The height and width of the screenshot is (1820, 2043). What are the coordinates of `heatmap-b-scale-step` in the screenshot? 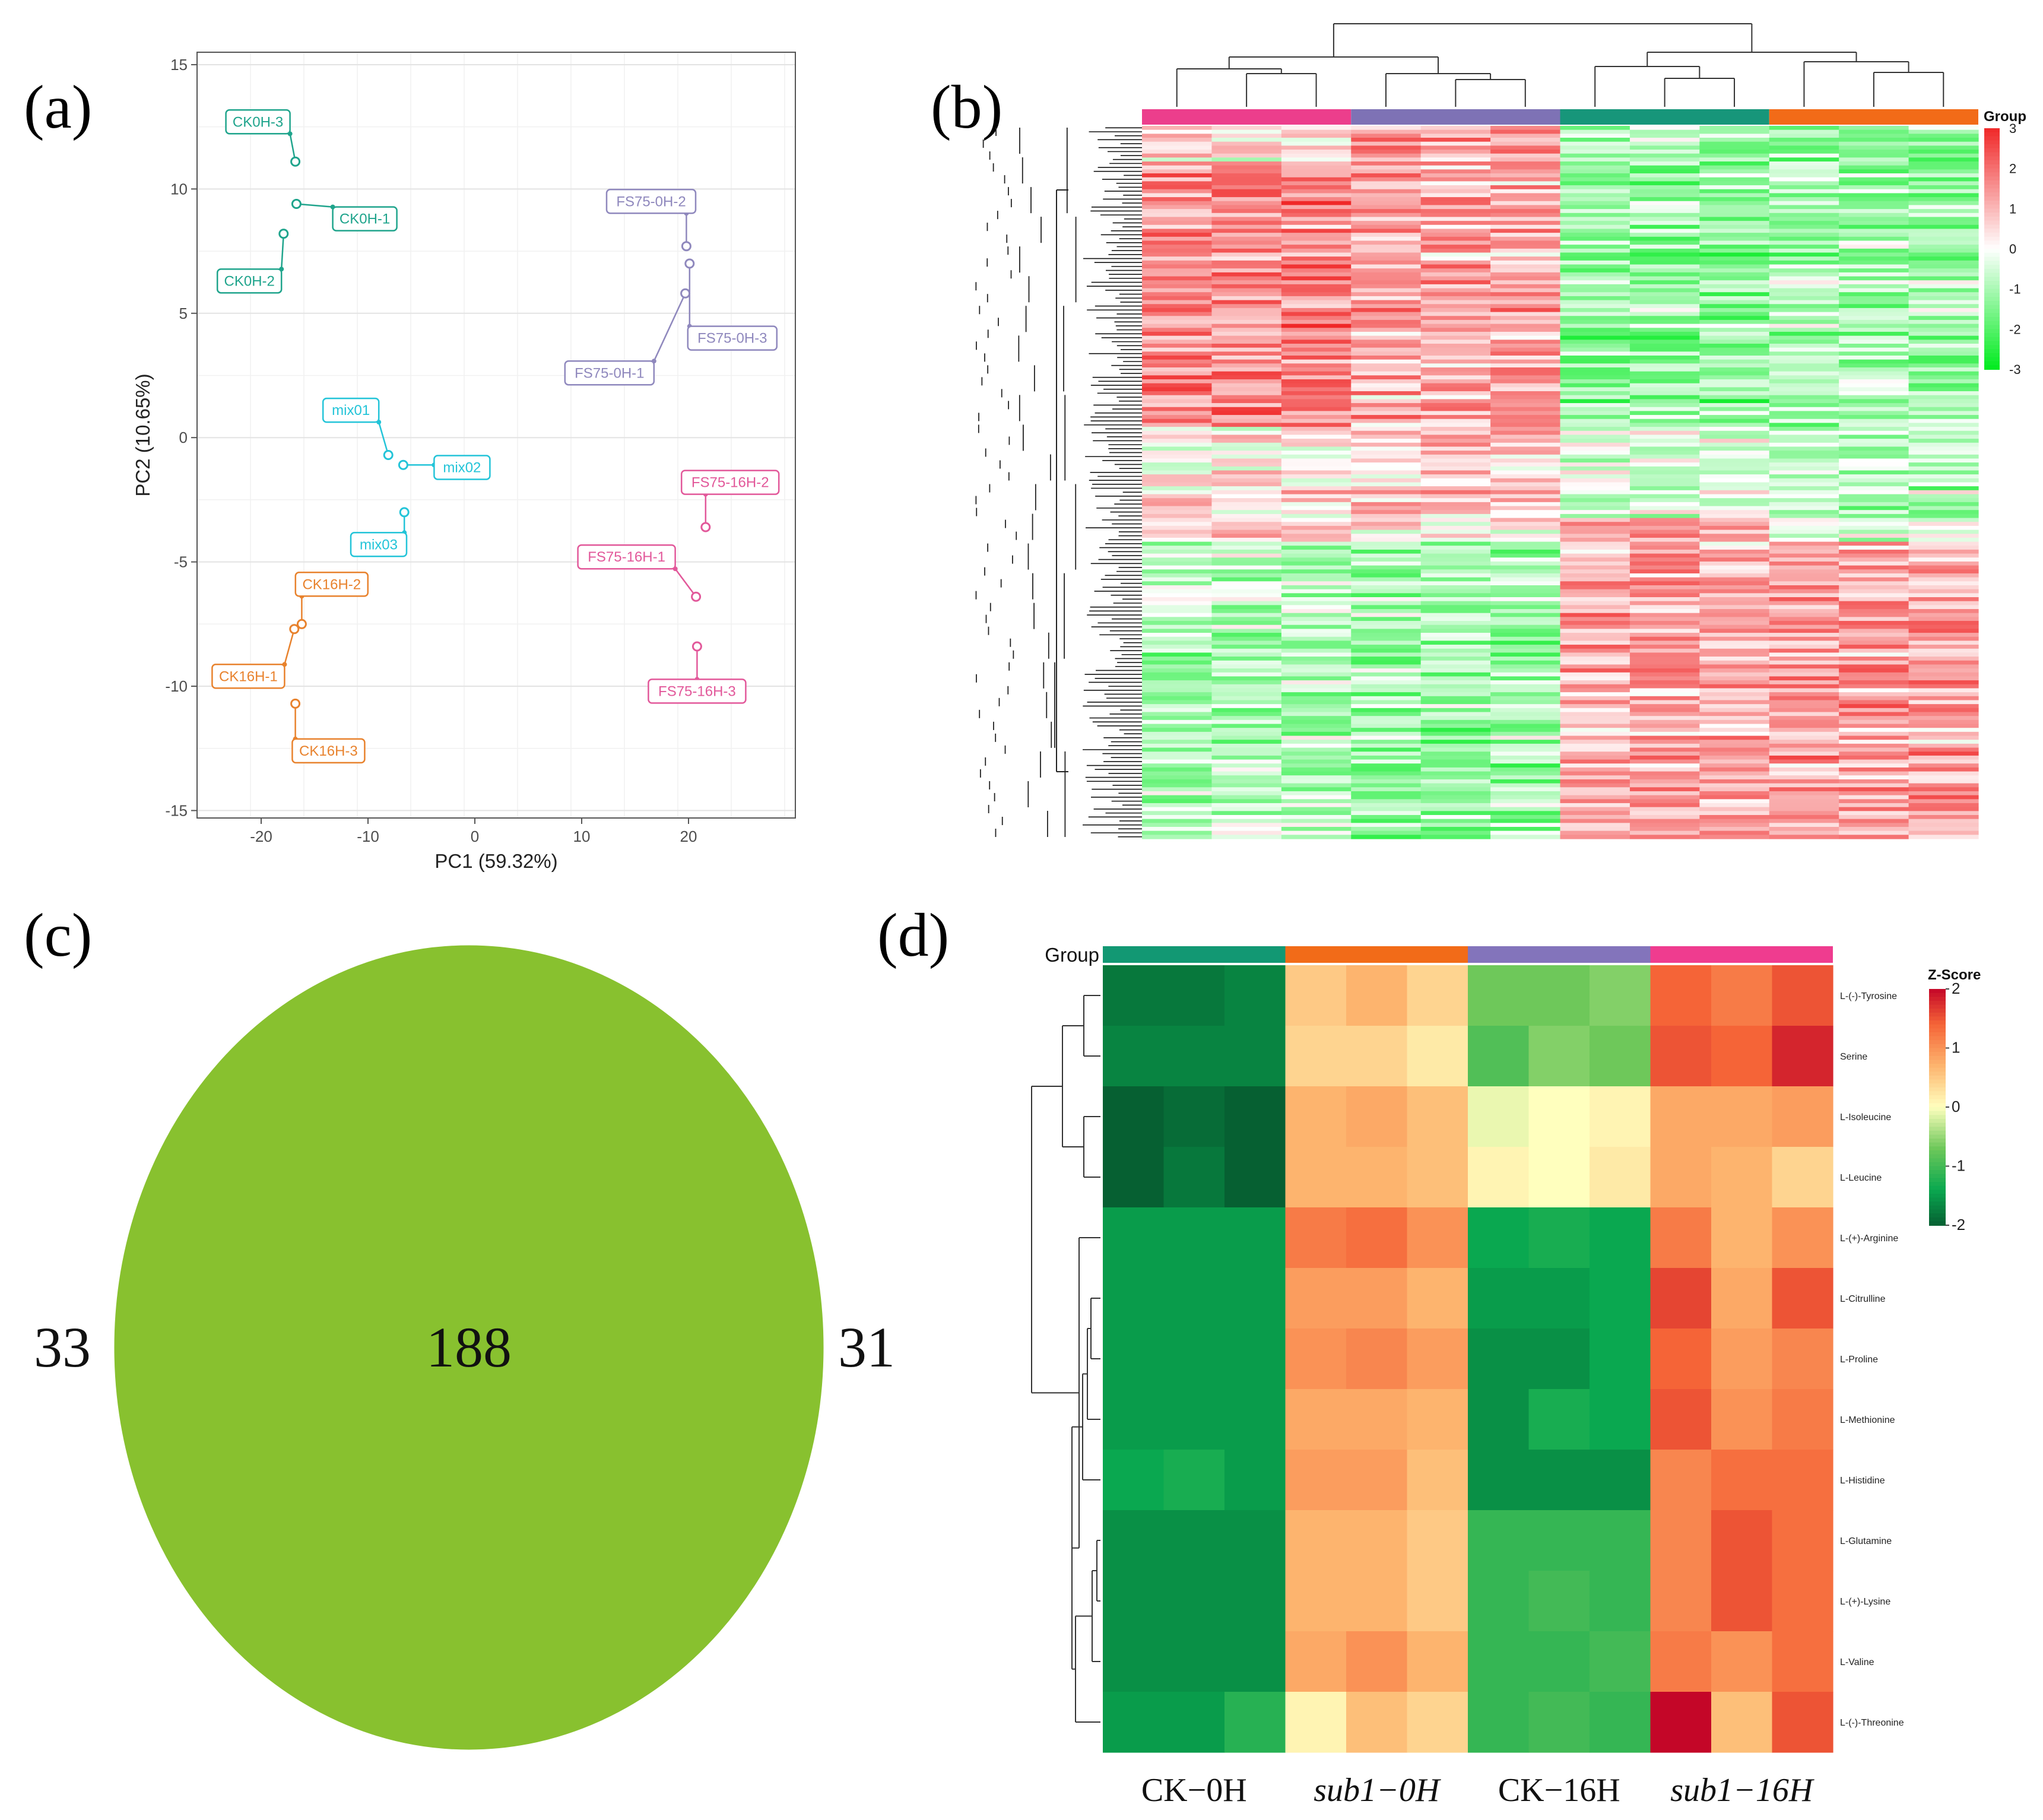 It's located at (1992, 211).